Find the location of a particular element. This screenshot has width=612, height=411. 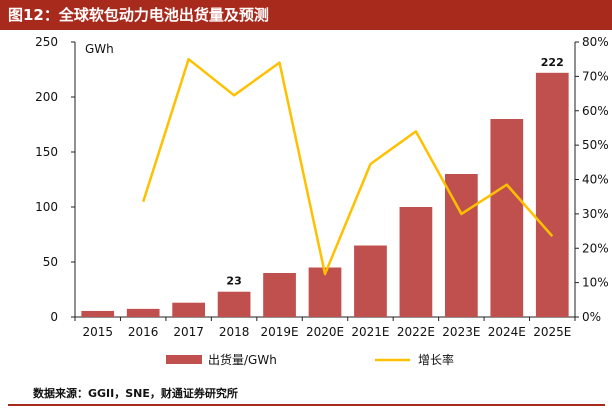

y-tick-label: 200 is located at coordinates (46, 97).